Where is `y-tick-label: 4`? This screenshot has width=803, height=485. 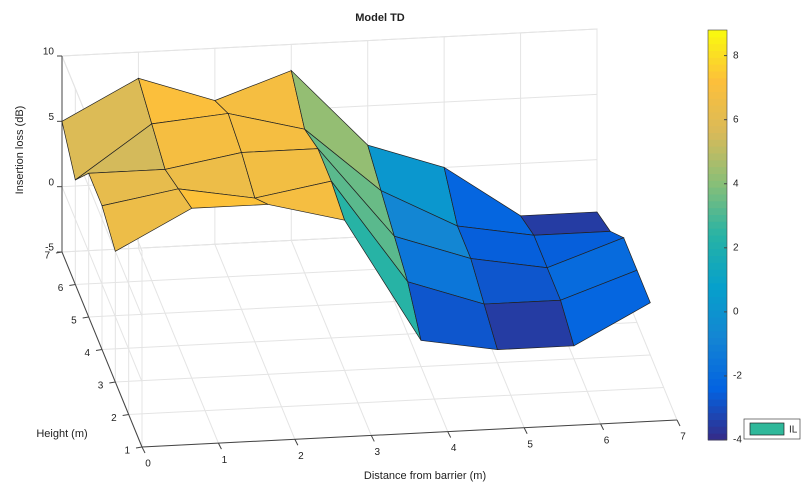
y-tick-label: 4 is located at coordinates (87, 353).